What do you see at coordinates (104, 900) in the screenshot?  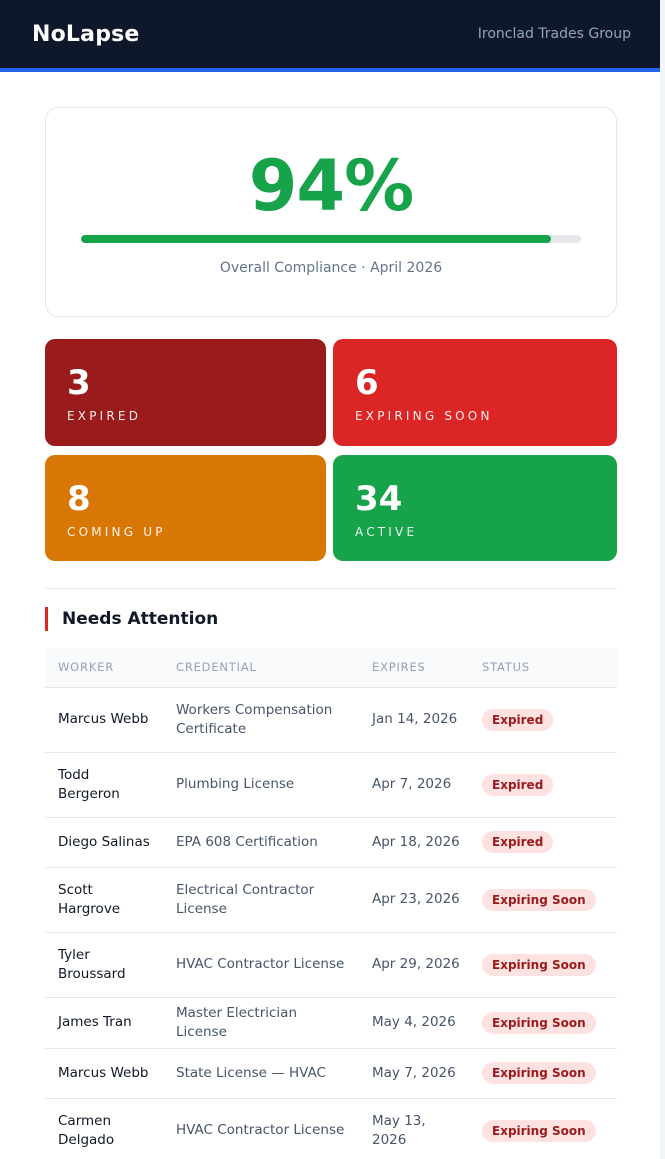 I see `worker-name: Scott Hargrove` at bounding box center [104, 900].